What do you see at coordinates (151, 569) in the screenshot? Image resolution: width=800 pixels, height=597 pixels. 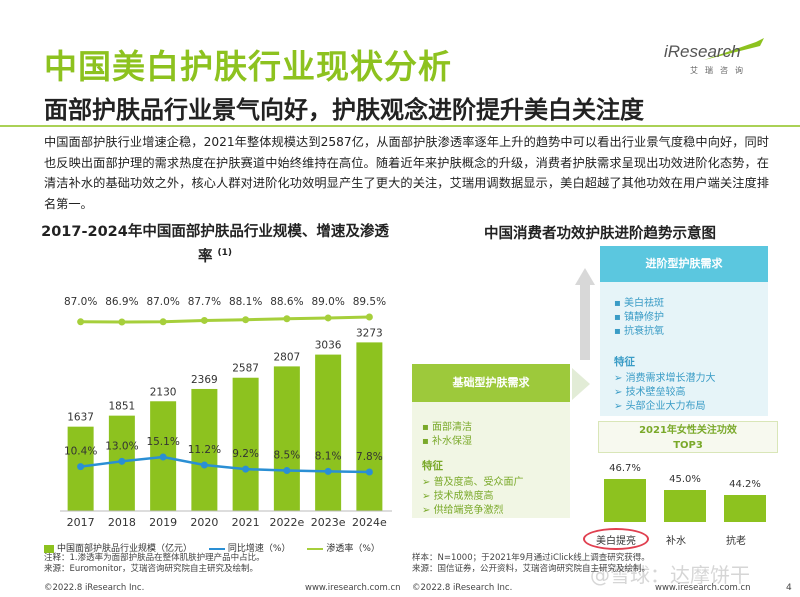 I see `source-line: 来源：Euromonitor，艾瑞咨询研究院自主研究及绘制。` at bounding box center [151, 569].